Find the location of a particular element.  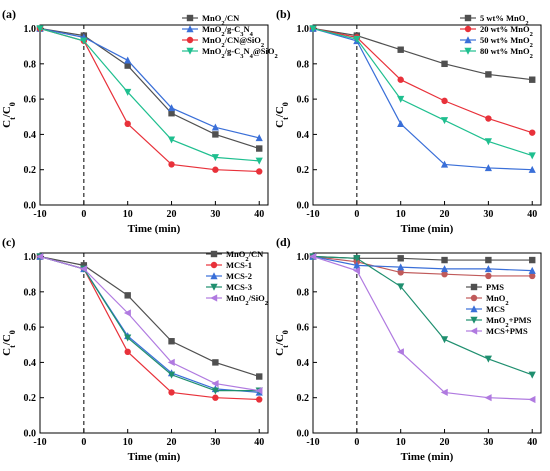

legend-label: MnO2/CN@SiO2 is located at coordinates (233, 42).